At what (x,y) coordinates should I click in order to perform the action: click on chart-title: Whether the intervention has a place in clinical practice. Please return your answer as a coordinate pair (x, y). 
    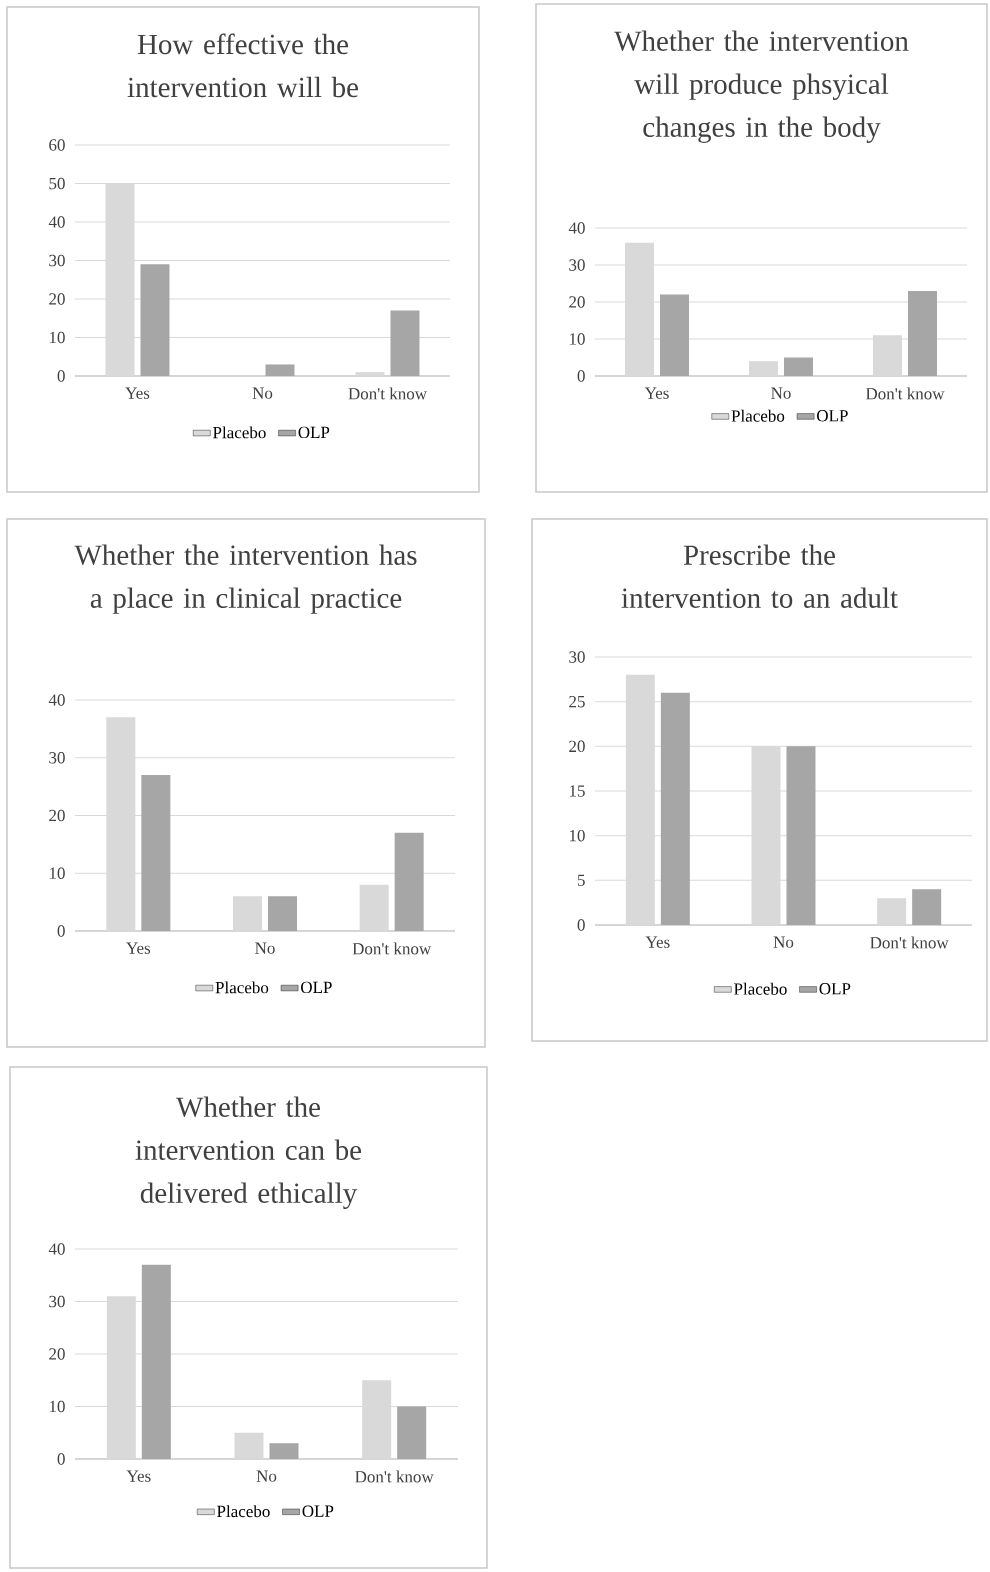
    Looking at the image, I should click on (245, 579).